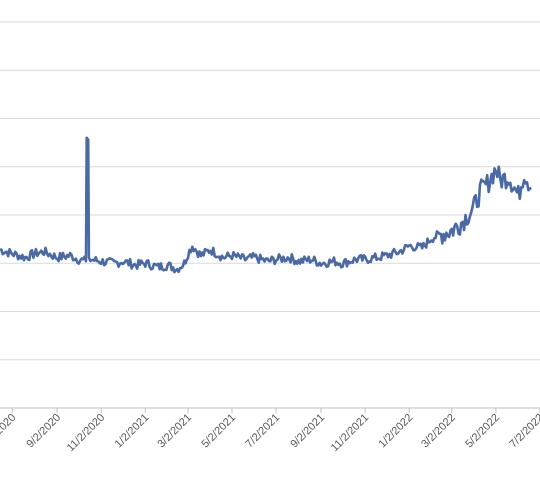  Describe the element at coordinates (132, 431) in the screenshot. I see `x-tick-label: 1/2/2021` at that location.